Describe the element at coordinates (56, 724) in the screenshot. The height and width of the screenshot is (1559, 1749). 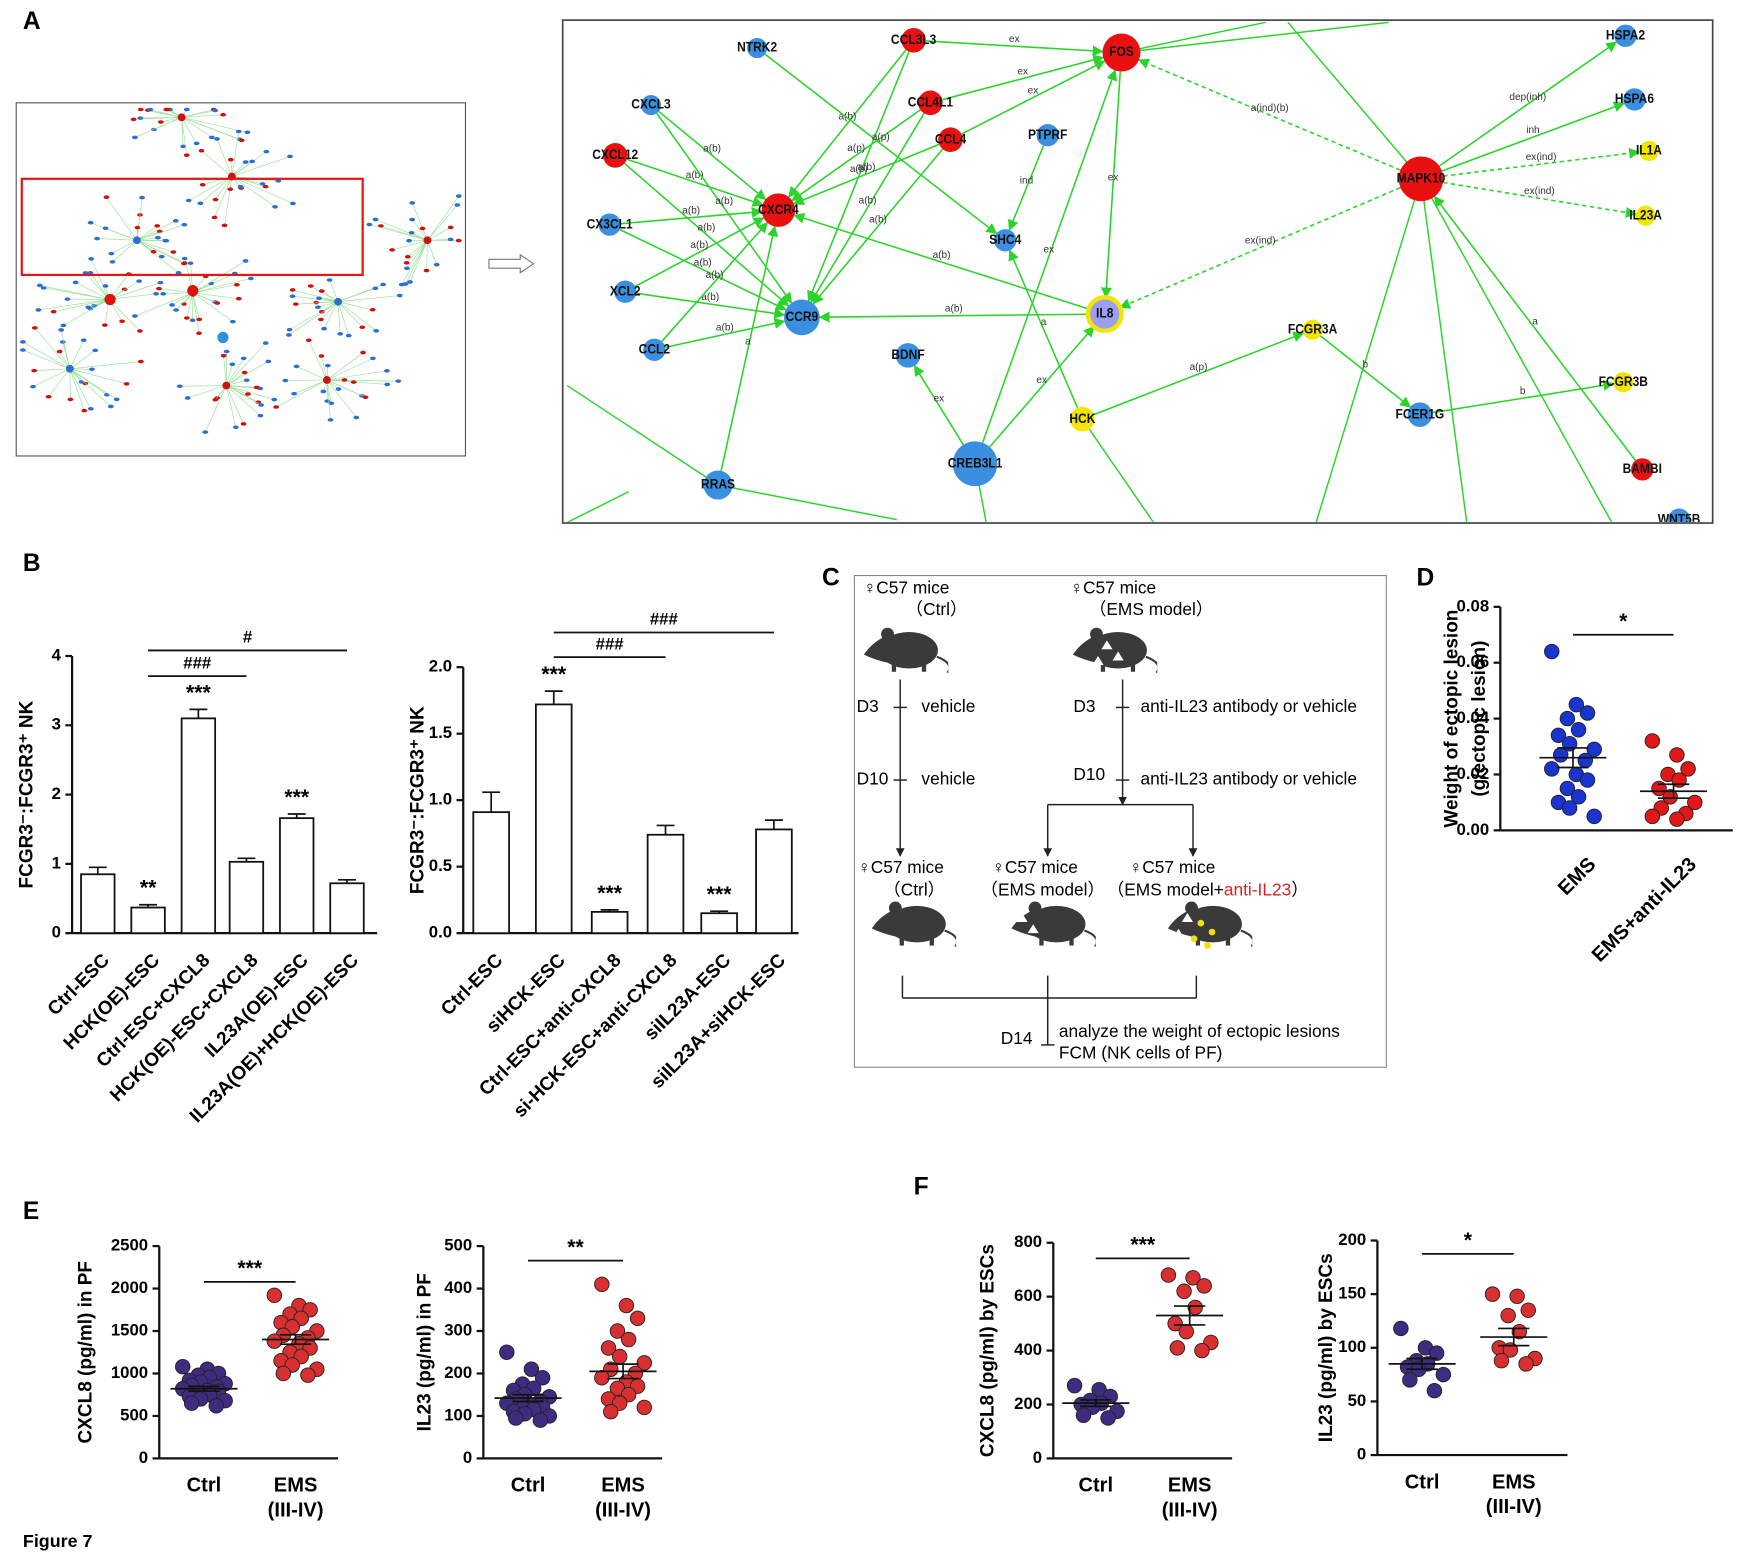
I see `y-tick-label: 3` at that location.